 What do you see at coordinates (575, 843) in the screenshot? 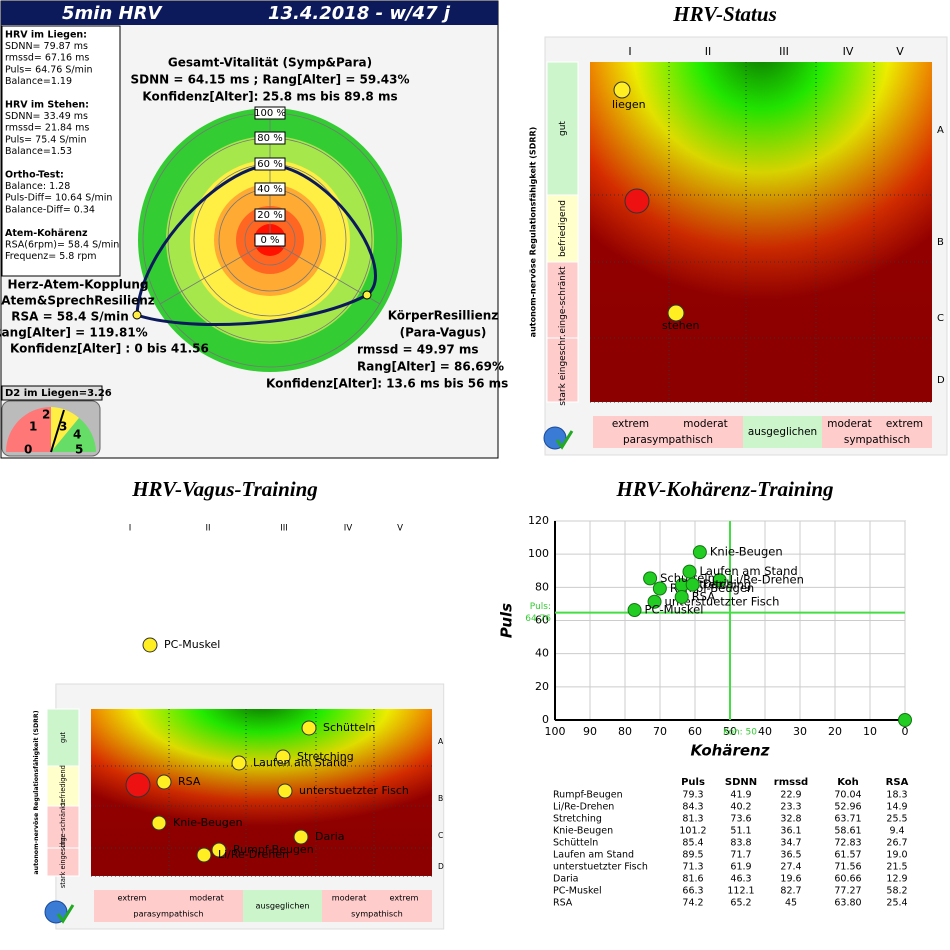
I see `table-cell: Schütteln` at bounding box center [575, 843].